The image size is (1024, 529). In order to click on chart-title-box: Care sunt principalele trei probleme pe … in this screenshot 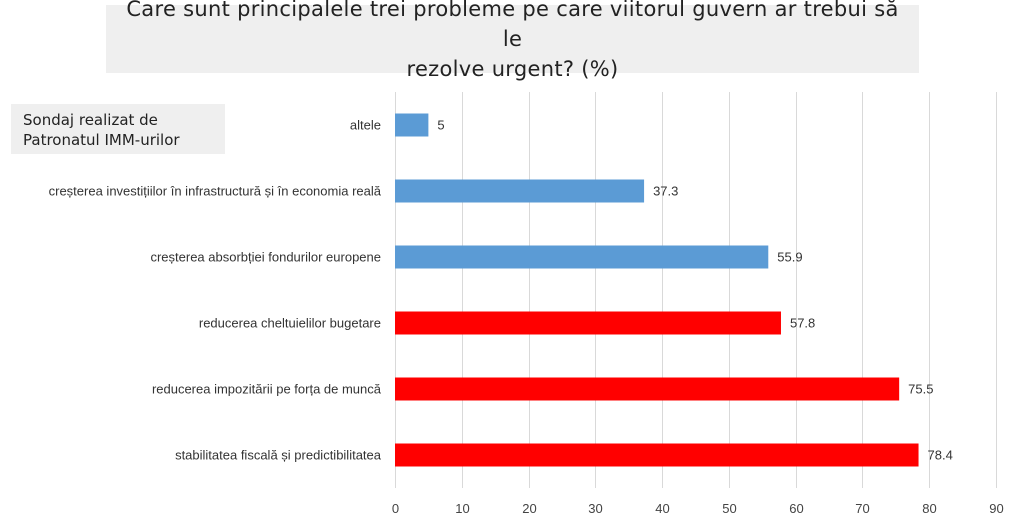, I will do `click(512, 40)`.